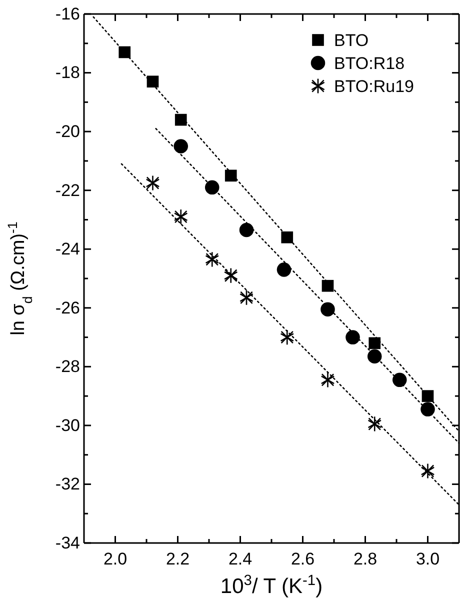  I want to click on x-tick-label: 2.2, so click(178, 559).